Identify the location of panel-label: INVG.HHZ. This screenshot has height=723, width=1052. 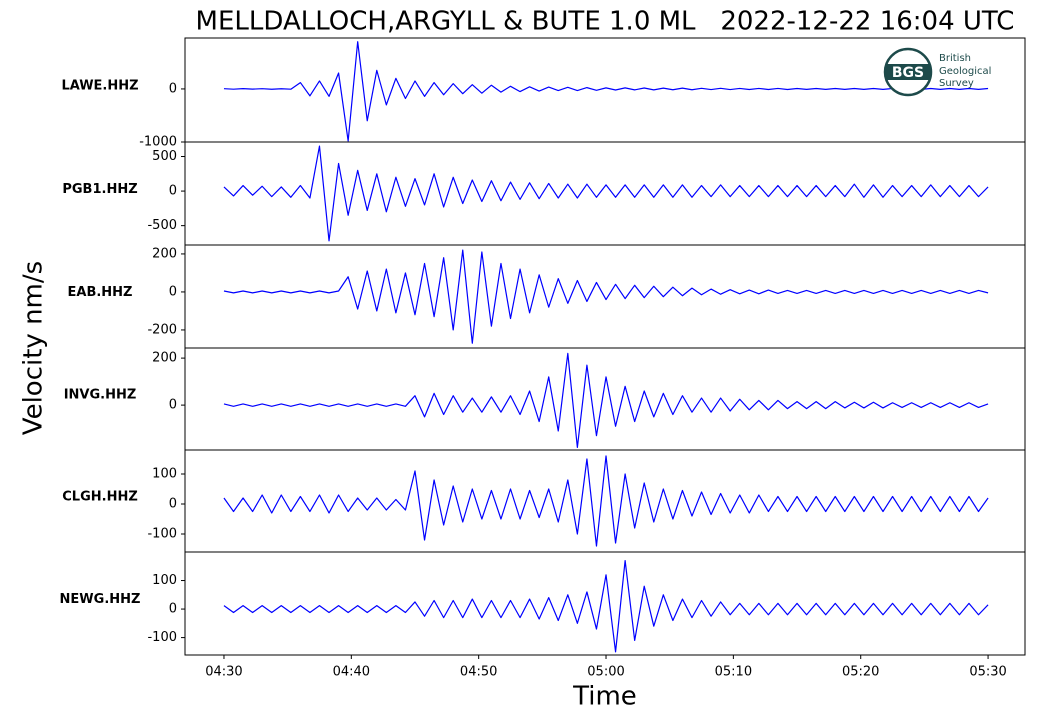
(100, 395).